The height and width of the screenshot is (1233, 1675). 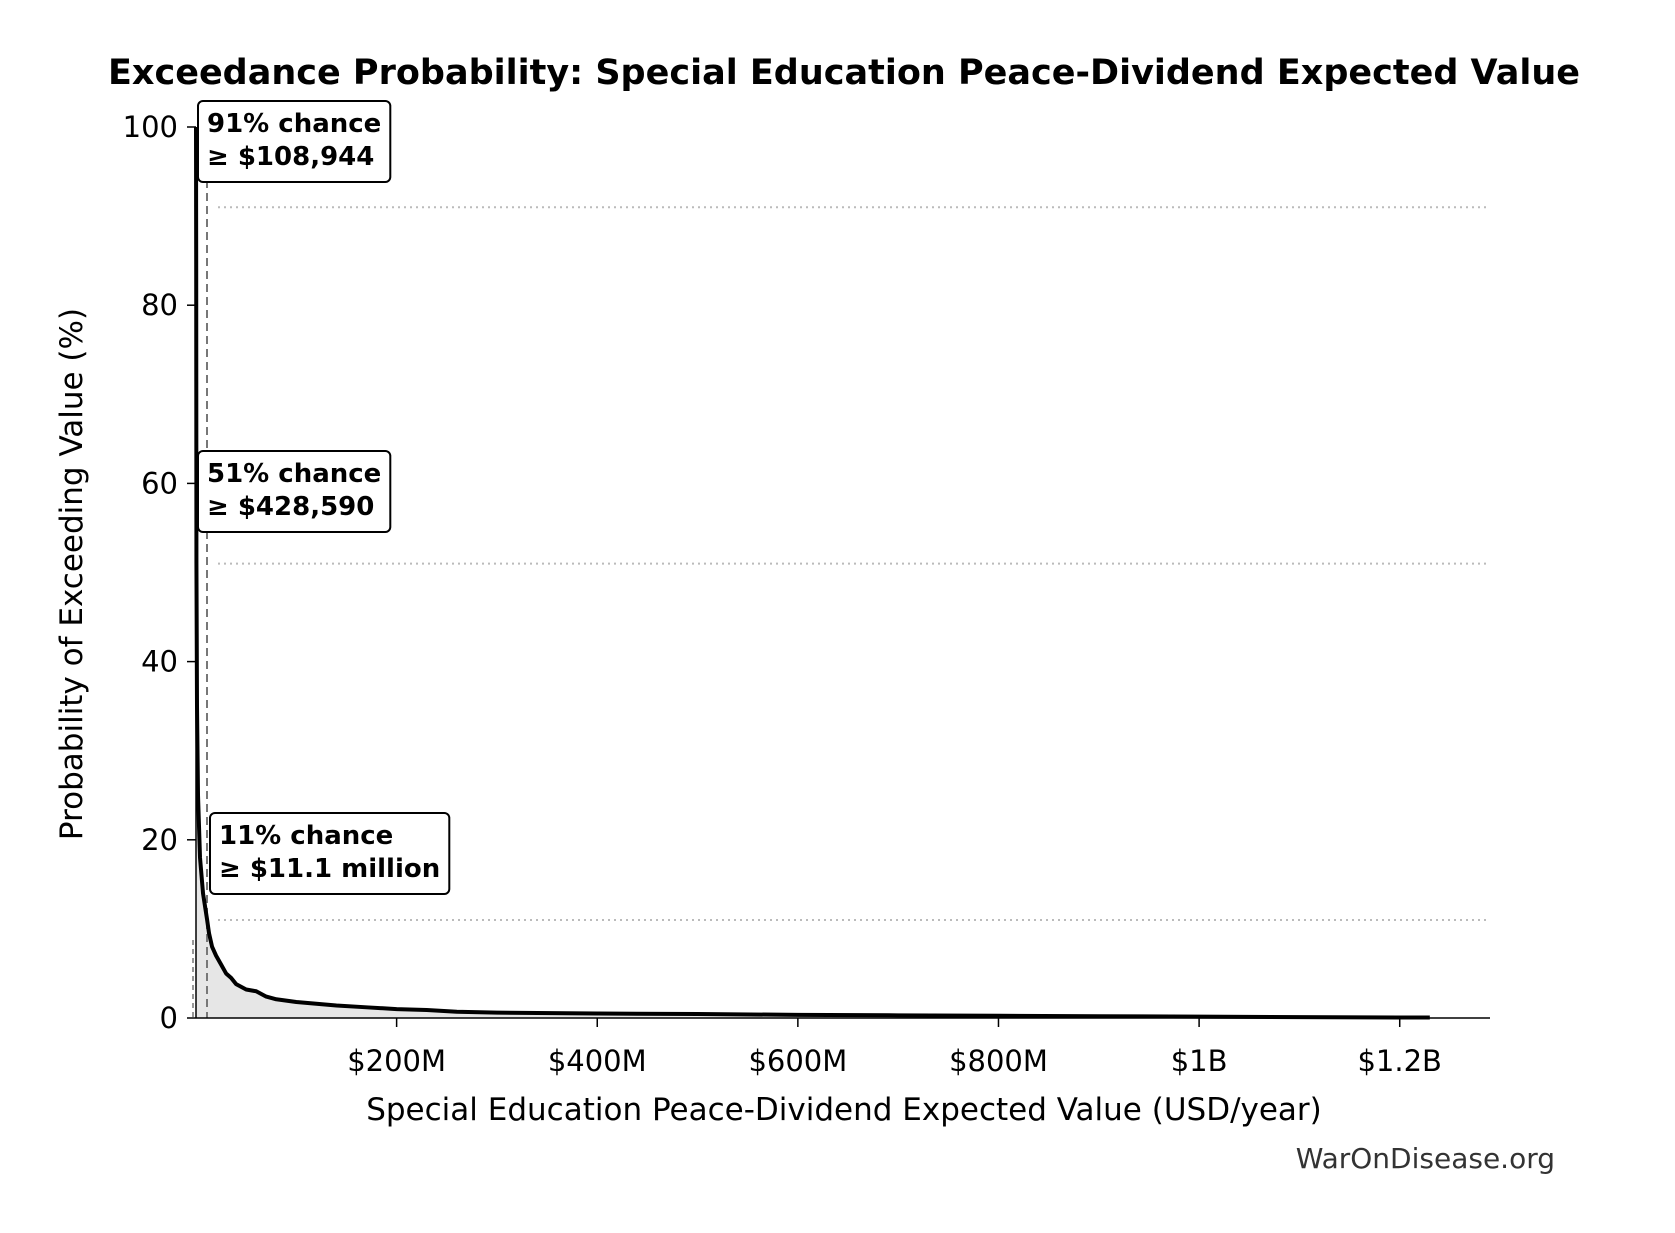 What do you see at coordinates (998, 1061) in the screenshot?
I see `x-tick-label: $800M` at bounding box center [998, 1061].